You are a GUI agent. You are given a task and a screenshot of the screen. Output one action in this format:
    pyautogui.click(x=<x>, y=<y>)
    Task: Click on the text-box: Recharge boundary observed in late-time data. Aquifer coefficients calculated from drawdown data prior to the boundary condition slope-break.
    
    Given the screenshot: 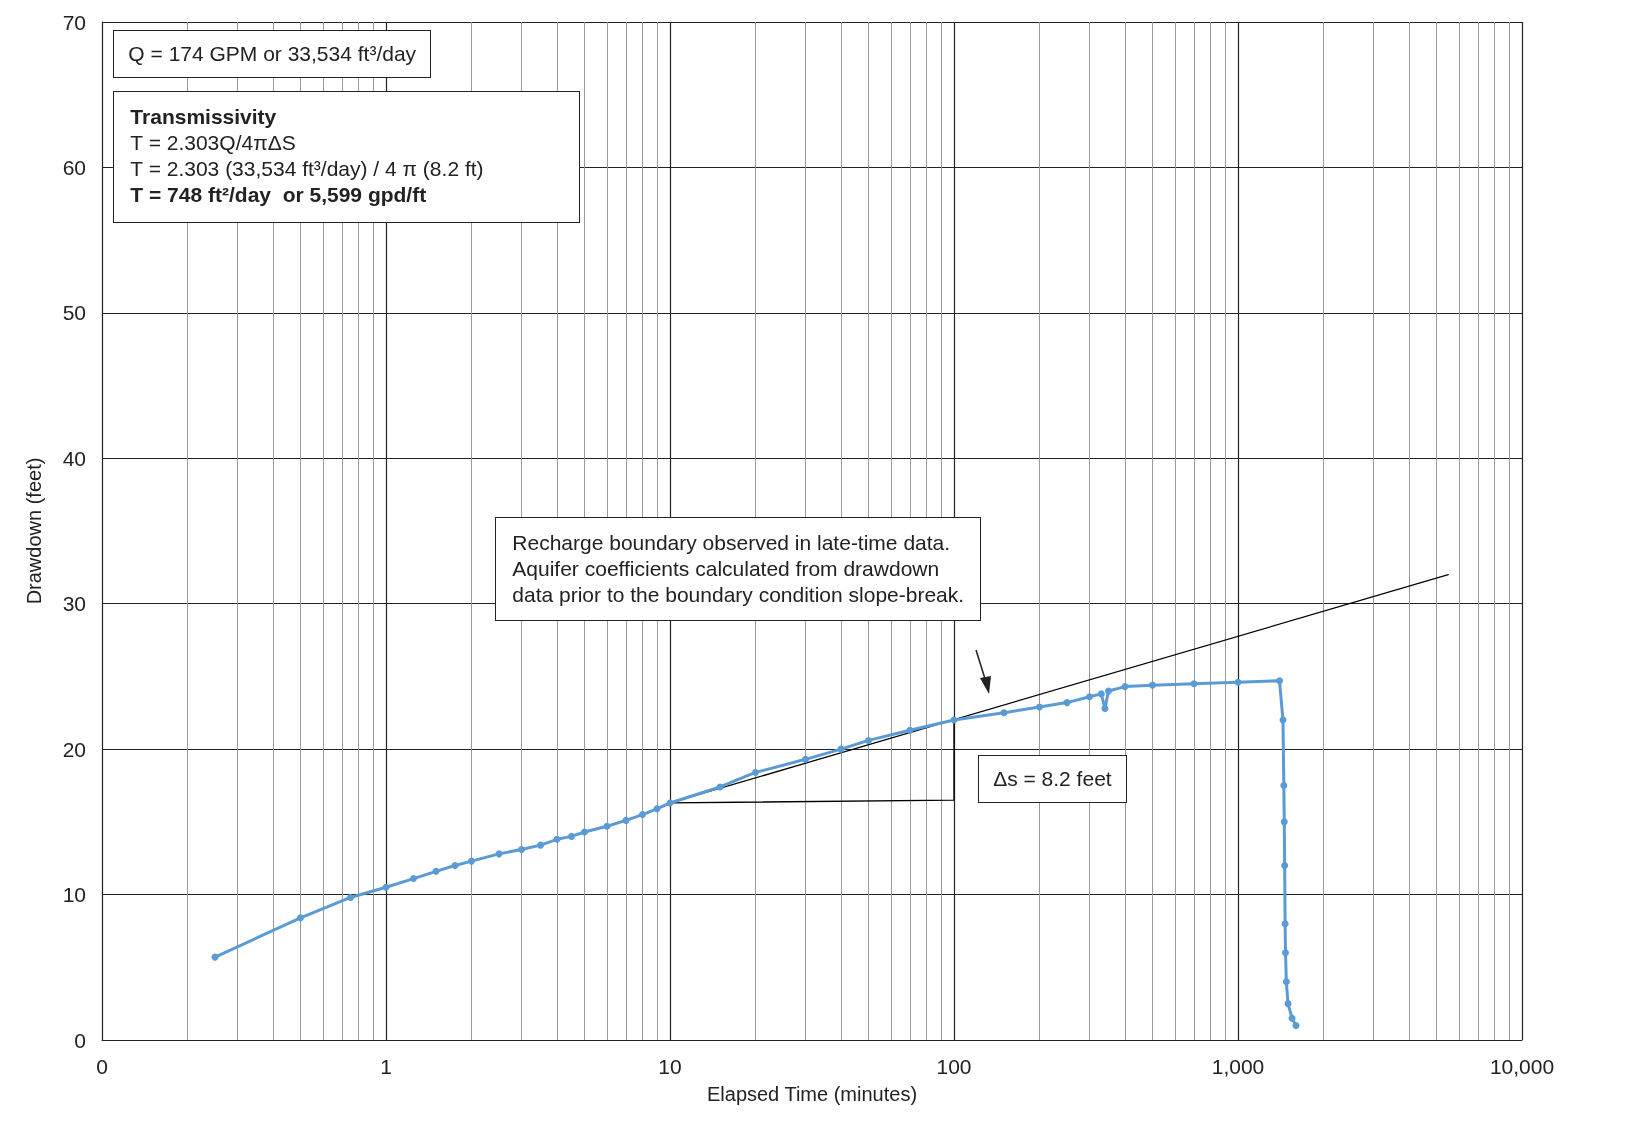 What is the action you would take?
    pyautogui.click(x=738, y=568)
    